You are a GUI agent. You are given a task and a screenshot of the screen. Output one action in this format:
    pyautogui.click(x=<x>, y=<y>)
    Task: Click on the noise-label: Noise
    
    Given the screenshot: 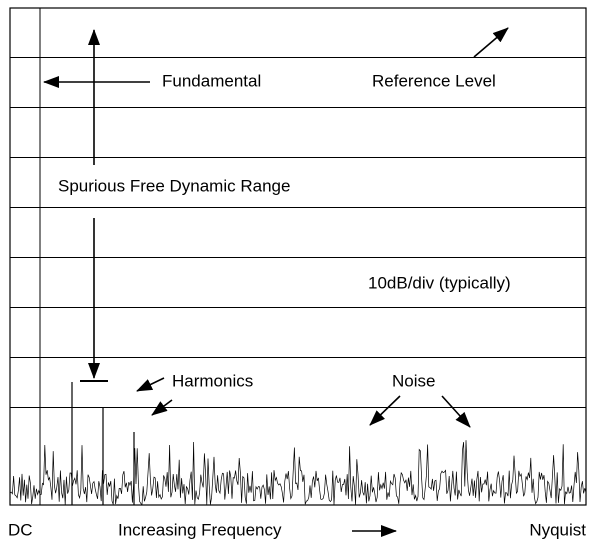 What is the action you would take?
    pyautogui.click(x=413, y=380)
    